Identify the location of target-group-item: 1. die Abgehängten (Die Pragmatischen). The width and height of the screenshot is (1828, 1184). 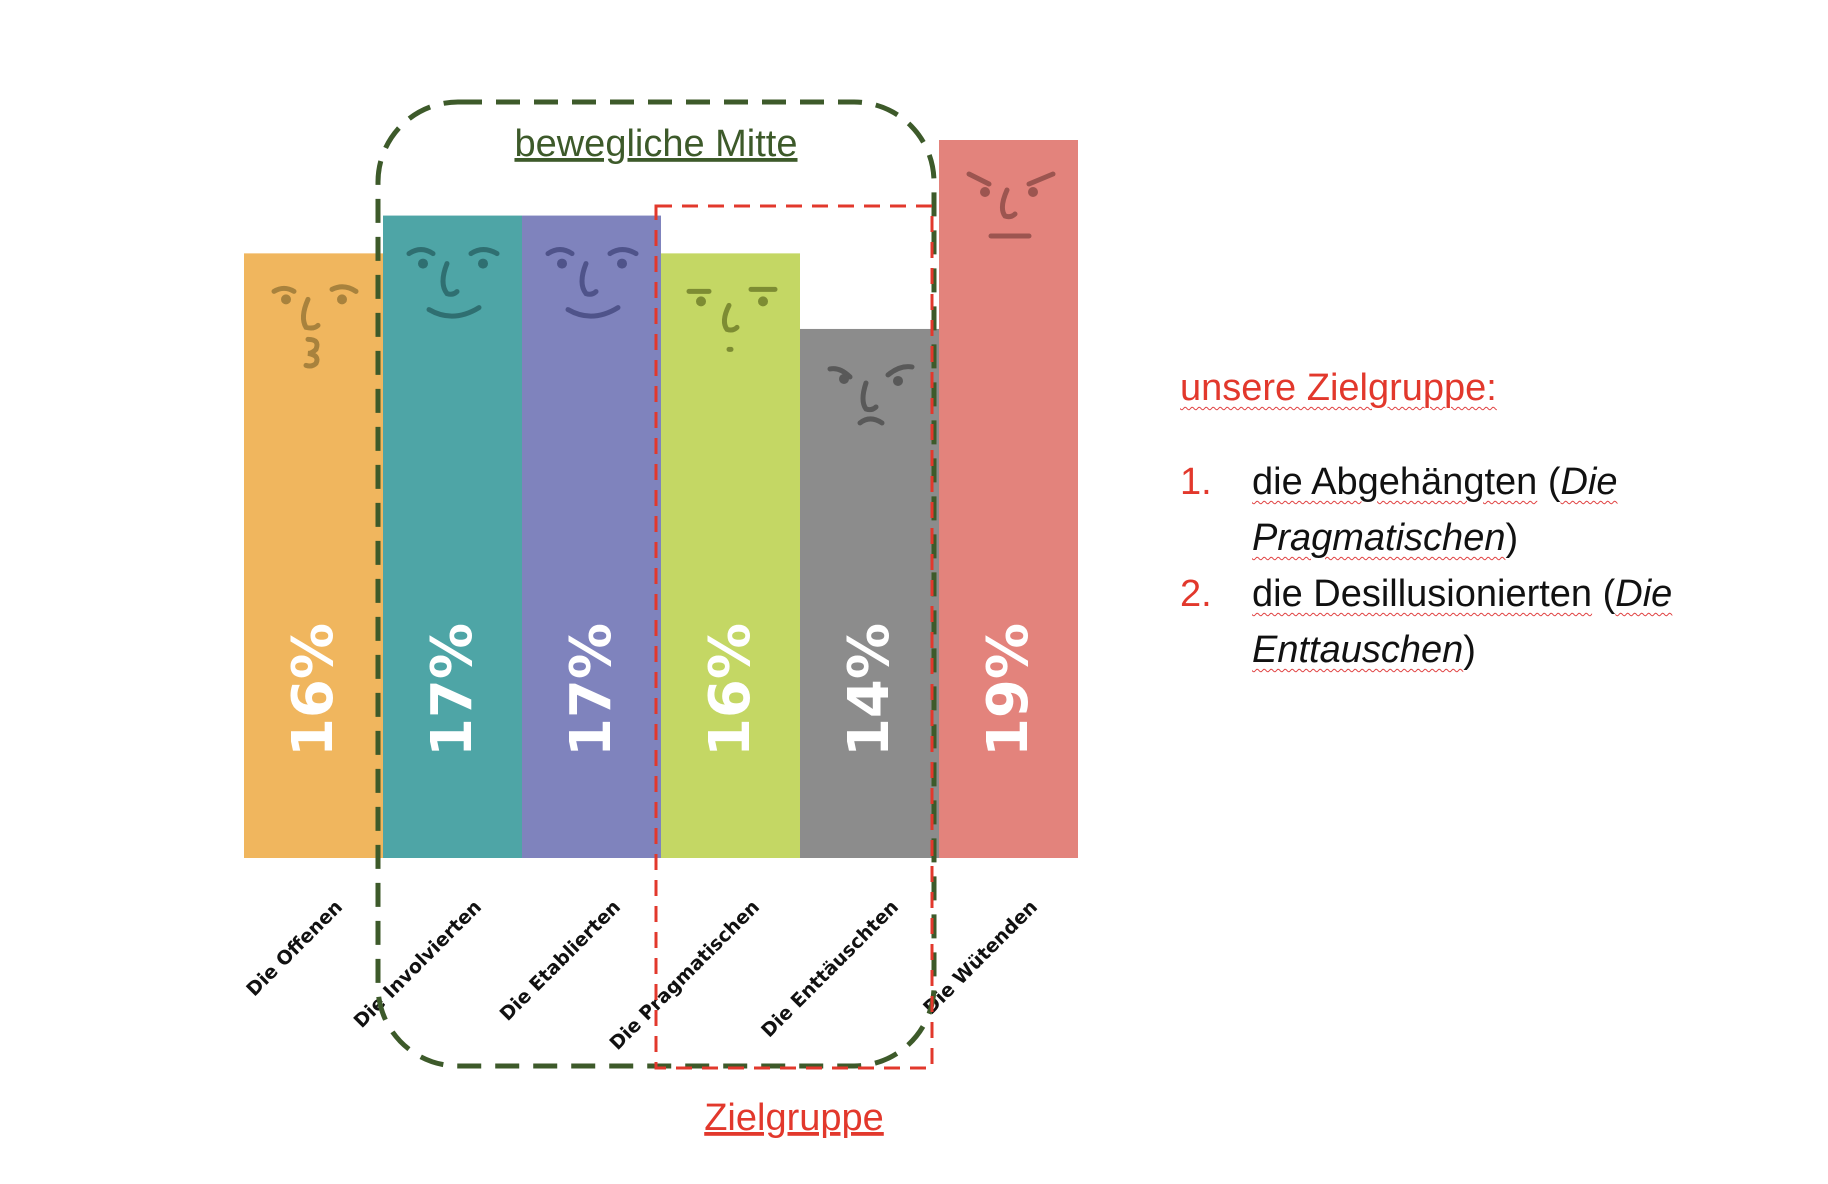
(1490, 510).